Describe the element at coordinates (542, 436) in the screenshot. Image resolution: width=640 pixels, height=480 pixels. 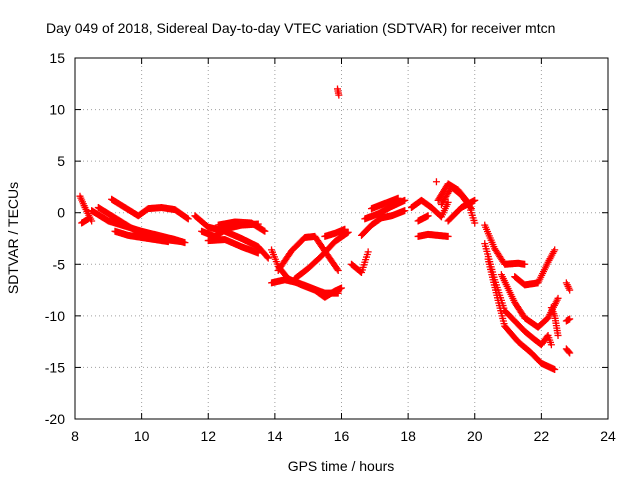
I see `x-tick-label: 22` at that location.